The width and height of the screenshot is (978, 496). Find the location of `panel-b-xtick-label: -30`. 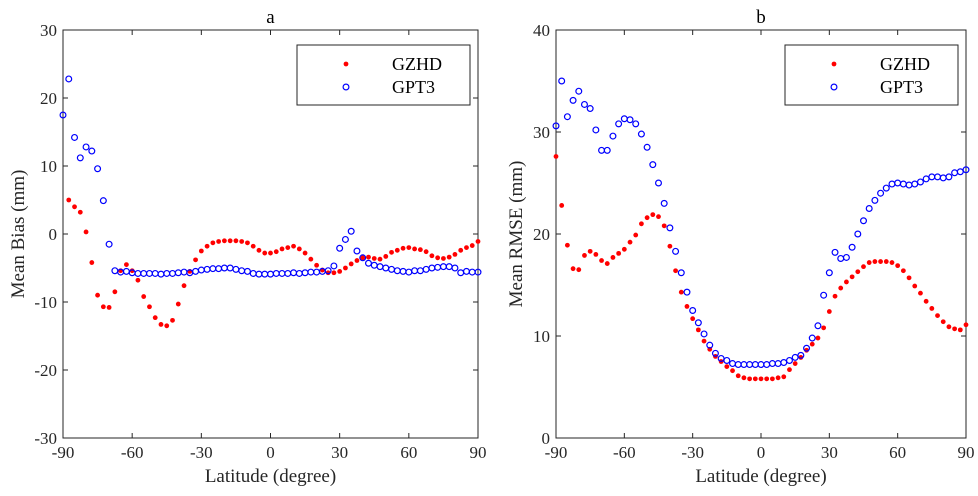

panel-b-xtick-label: -30 is located at coordinates (692, 452).